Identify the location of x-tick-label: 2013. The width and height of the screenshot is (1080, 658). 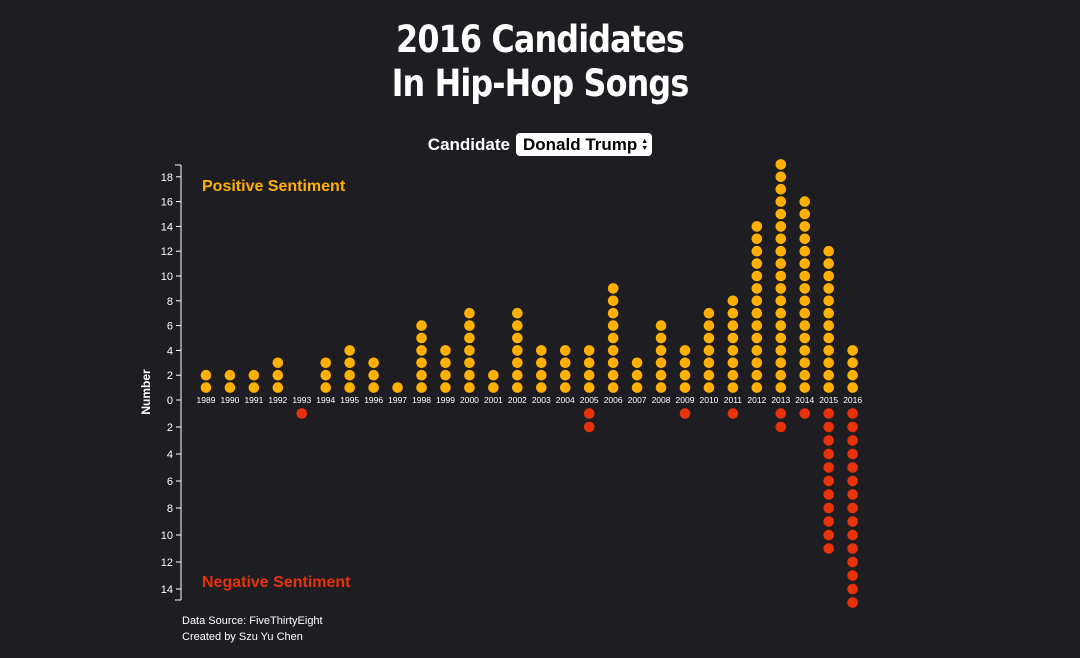
(780, 400).